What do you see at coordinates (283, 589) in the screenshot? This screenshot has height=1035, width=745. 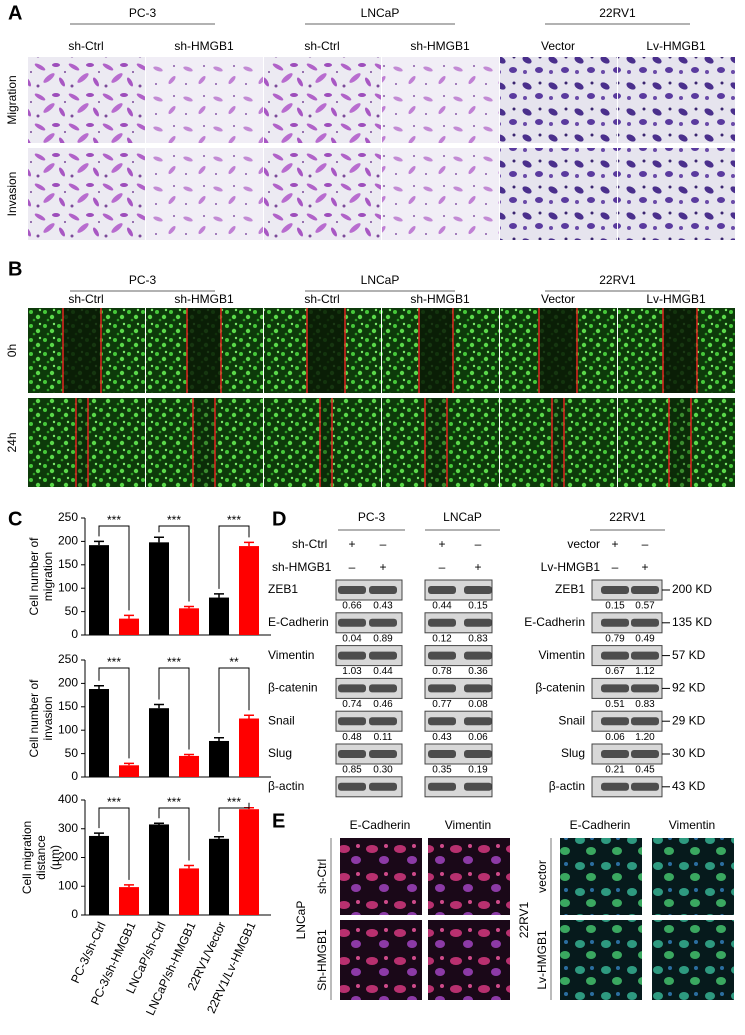 I see `protein-label: ZEB1` at bounding box center [283, 589].